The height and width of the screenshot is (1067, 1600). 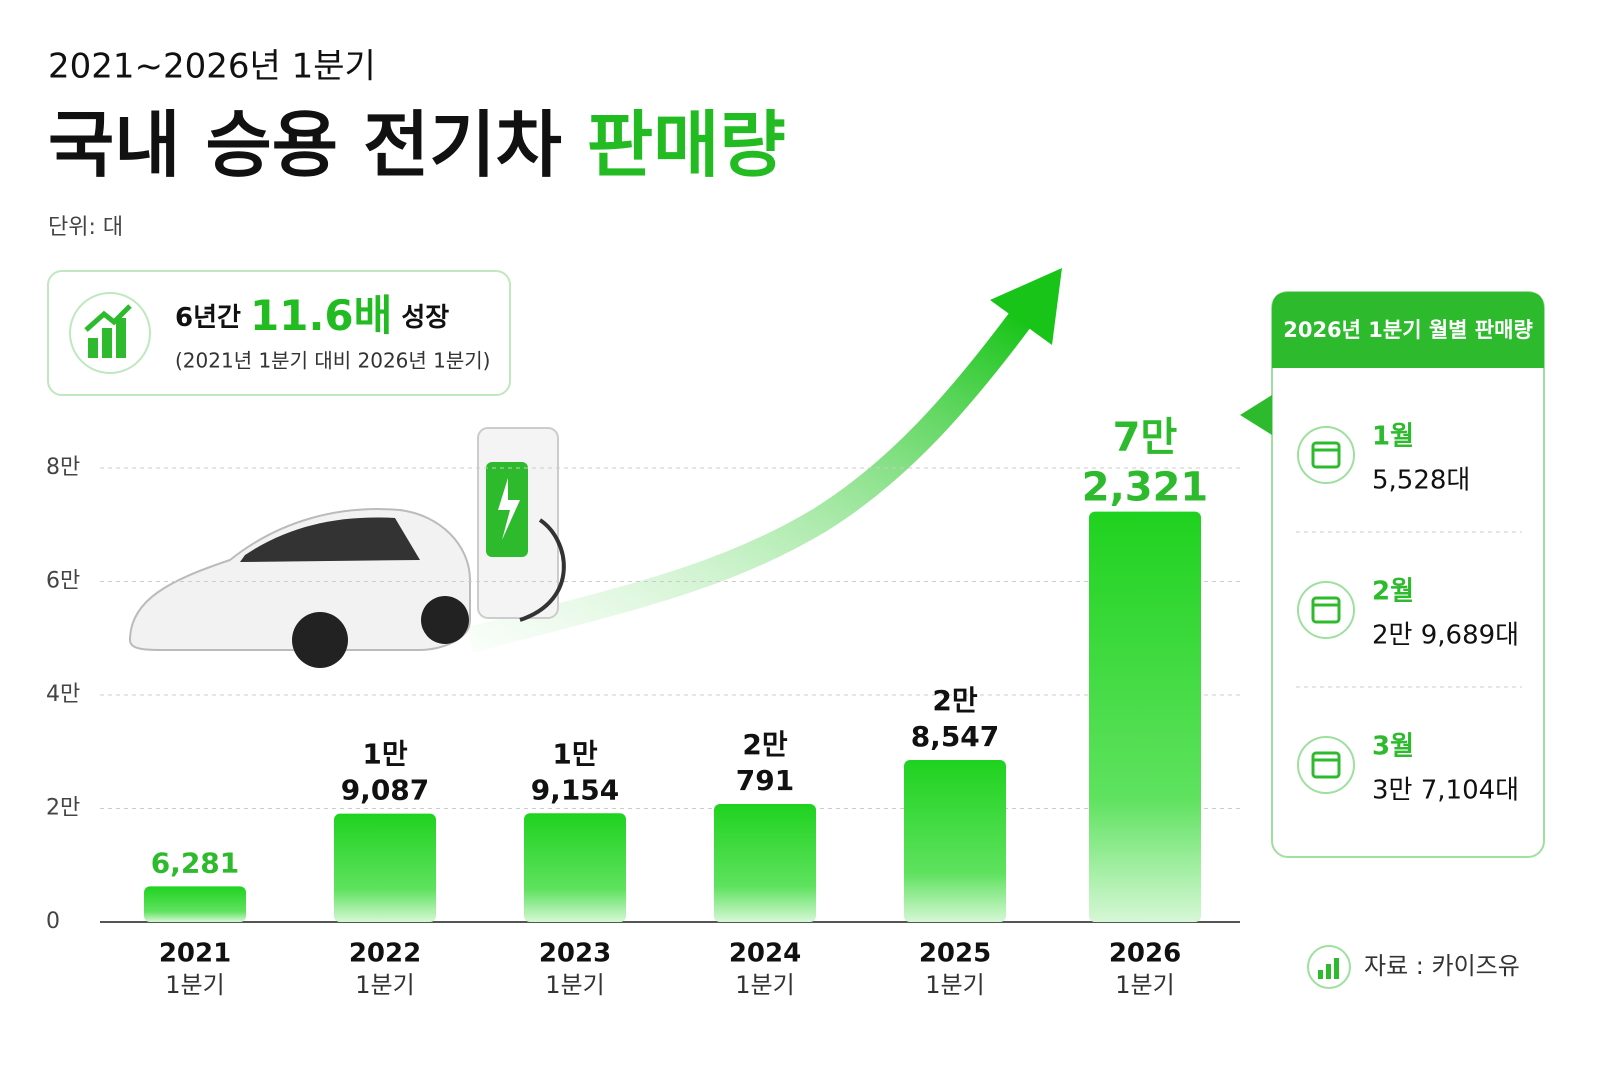 I want to click on month-name: 2월, so click(x=1393, y=592).